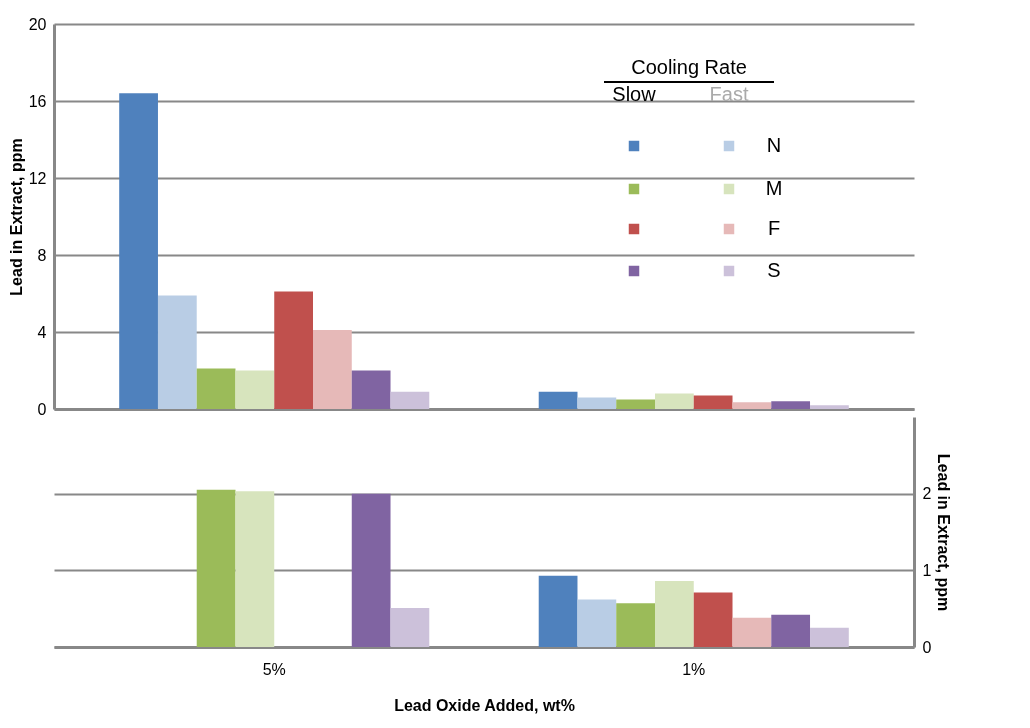 This screenshot has height=728, width=1030. What do you see at coordinates (274, 669) in the screenshot?
I see `x-tick-label: 5%` at bounding box center [274, 669].